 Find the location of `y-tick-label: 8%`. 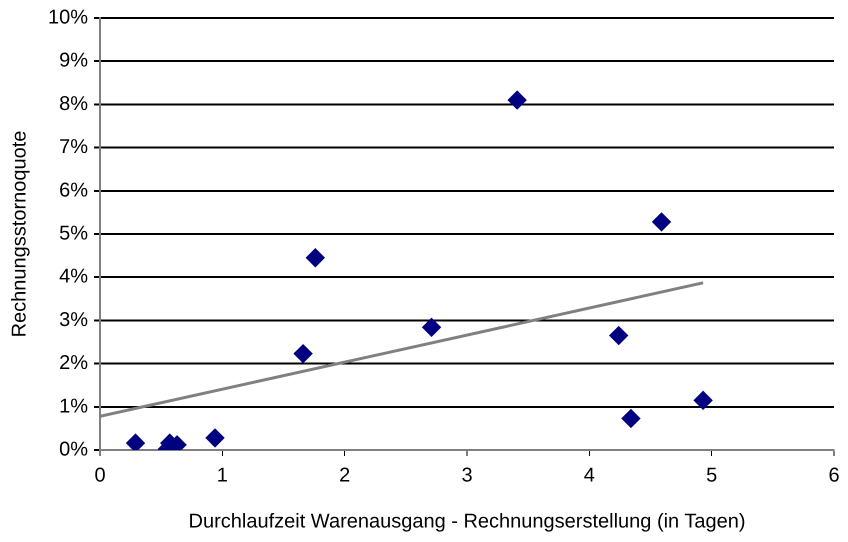

y-tick-label: 8% is located at coordinates (73, 103).